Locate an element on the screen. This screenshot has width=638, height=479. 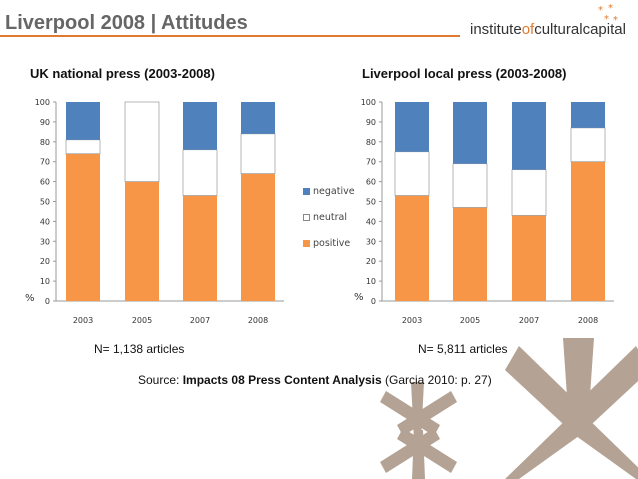
chart-1-bar-neutral-2008 is located at coordinates (258, 153).